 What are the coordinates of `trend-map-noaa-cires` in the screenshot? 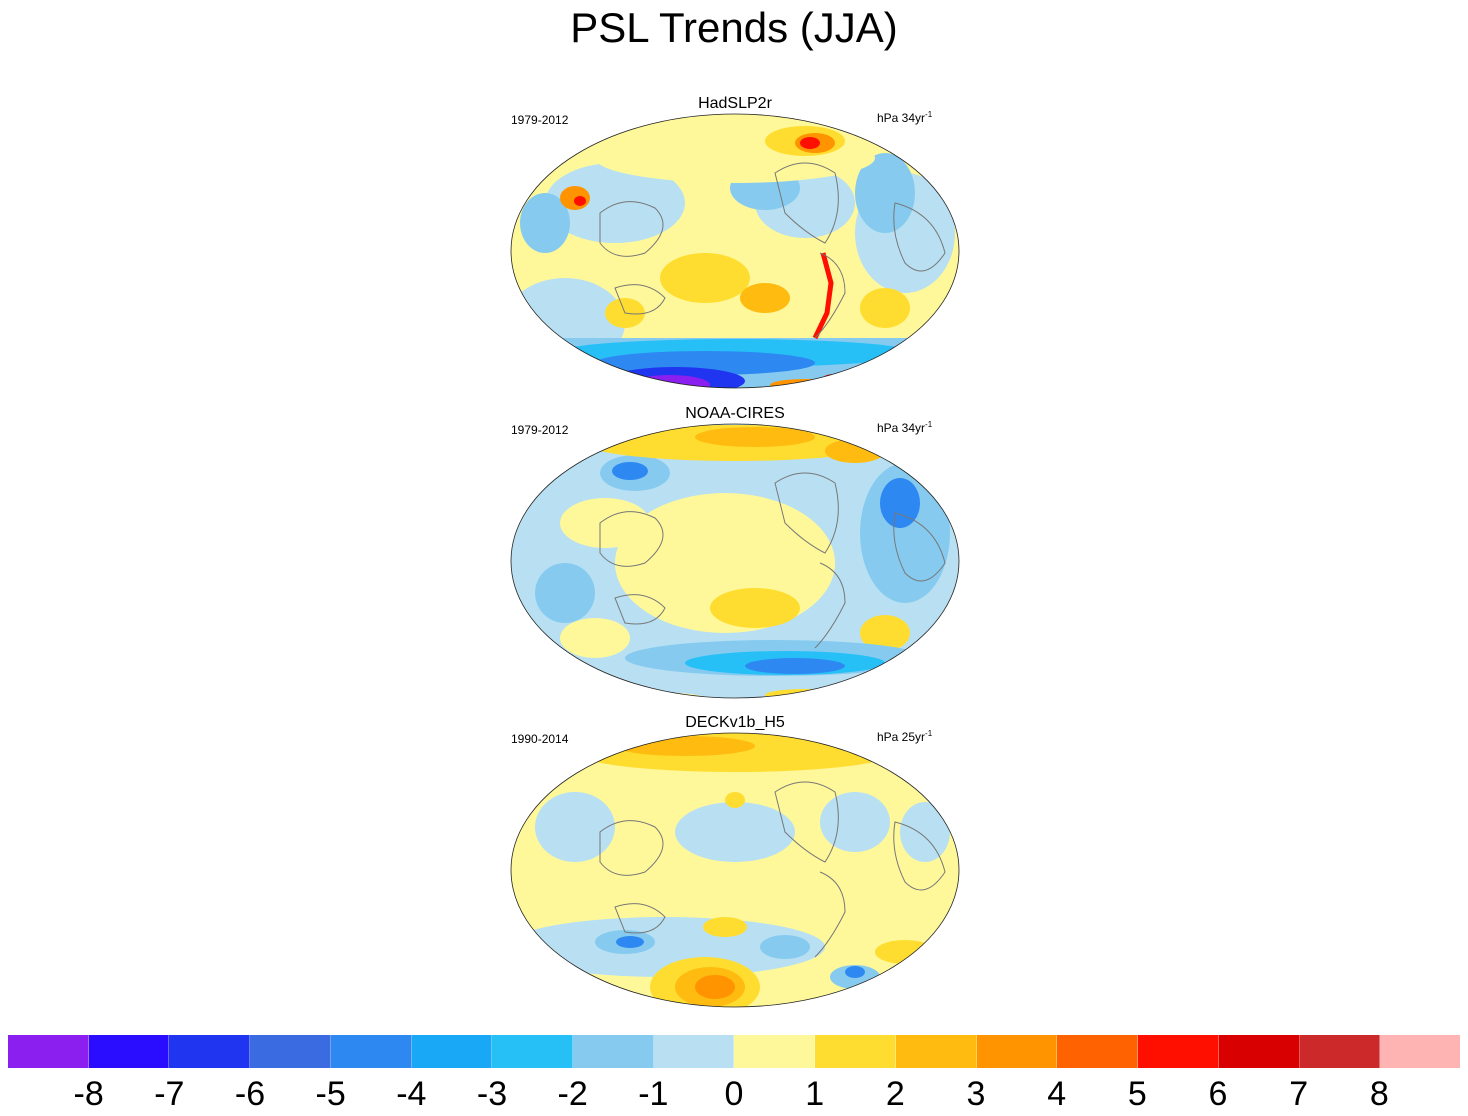 It's located at (735, 561).